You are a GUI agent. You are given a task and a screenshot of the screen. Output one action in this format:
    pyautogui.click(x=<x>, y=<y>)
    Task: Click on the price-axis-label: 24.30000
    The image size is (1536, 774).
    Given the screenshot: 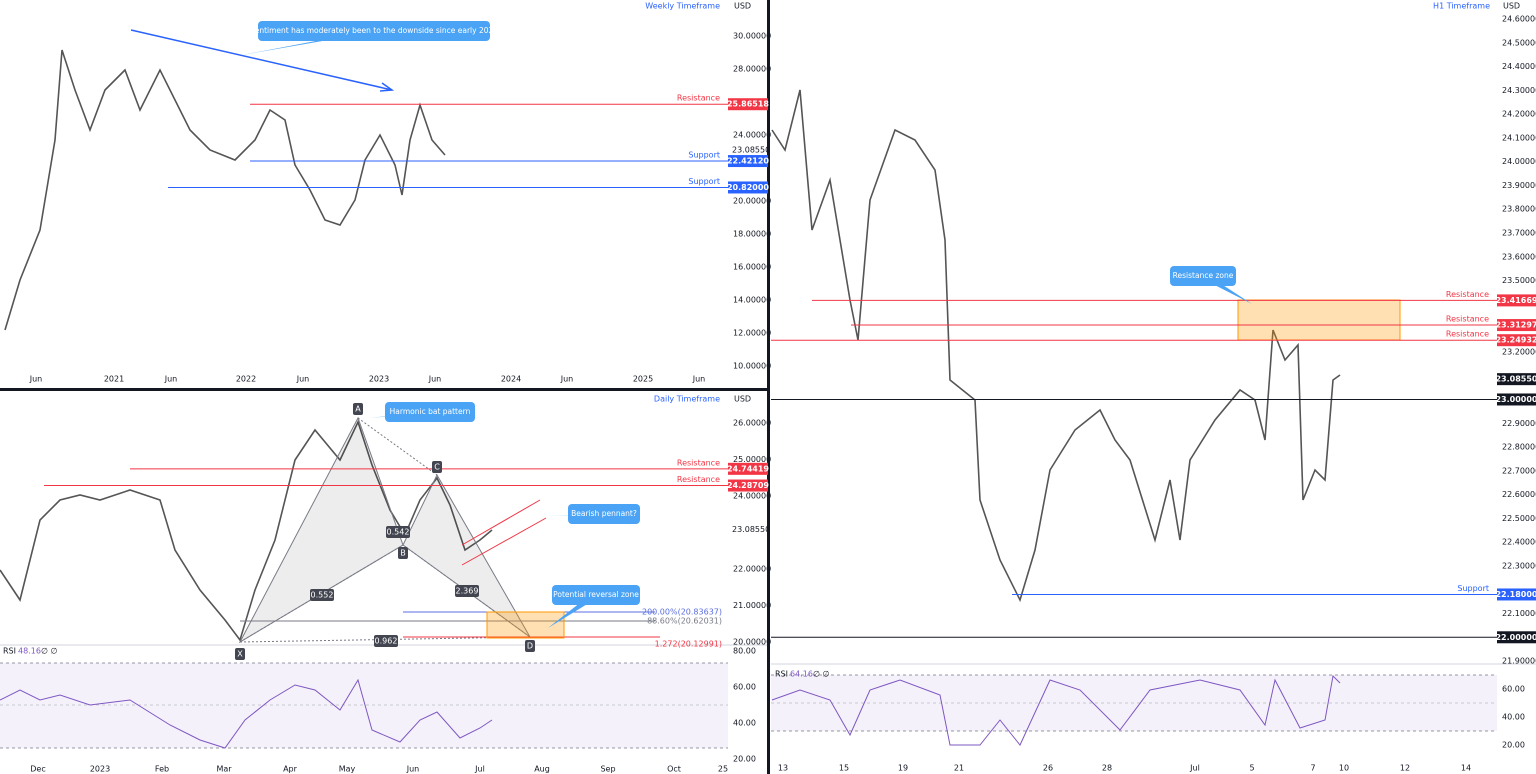 What is the action you would take?
    pyautogui.click(x=1519, y=90)
    